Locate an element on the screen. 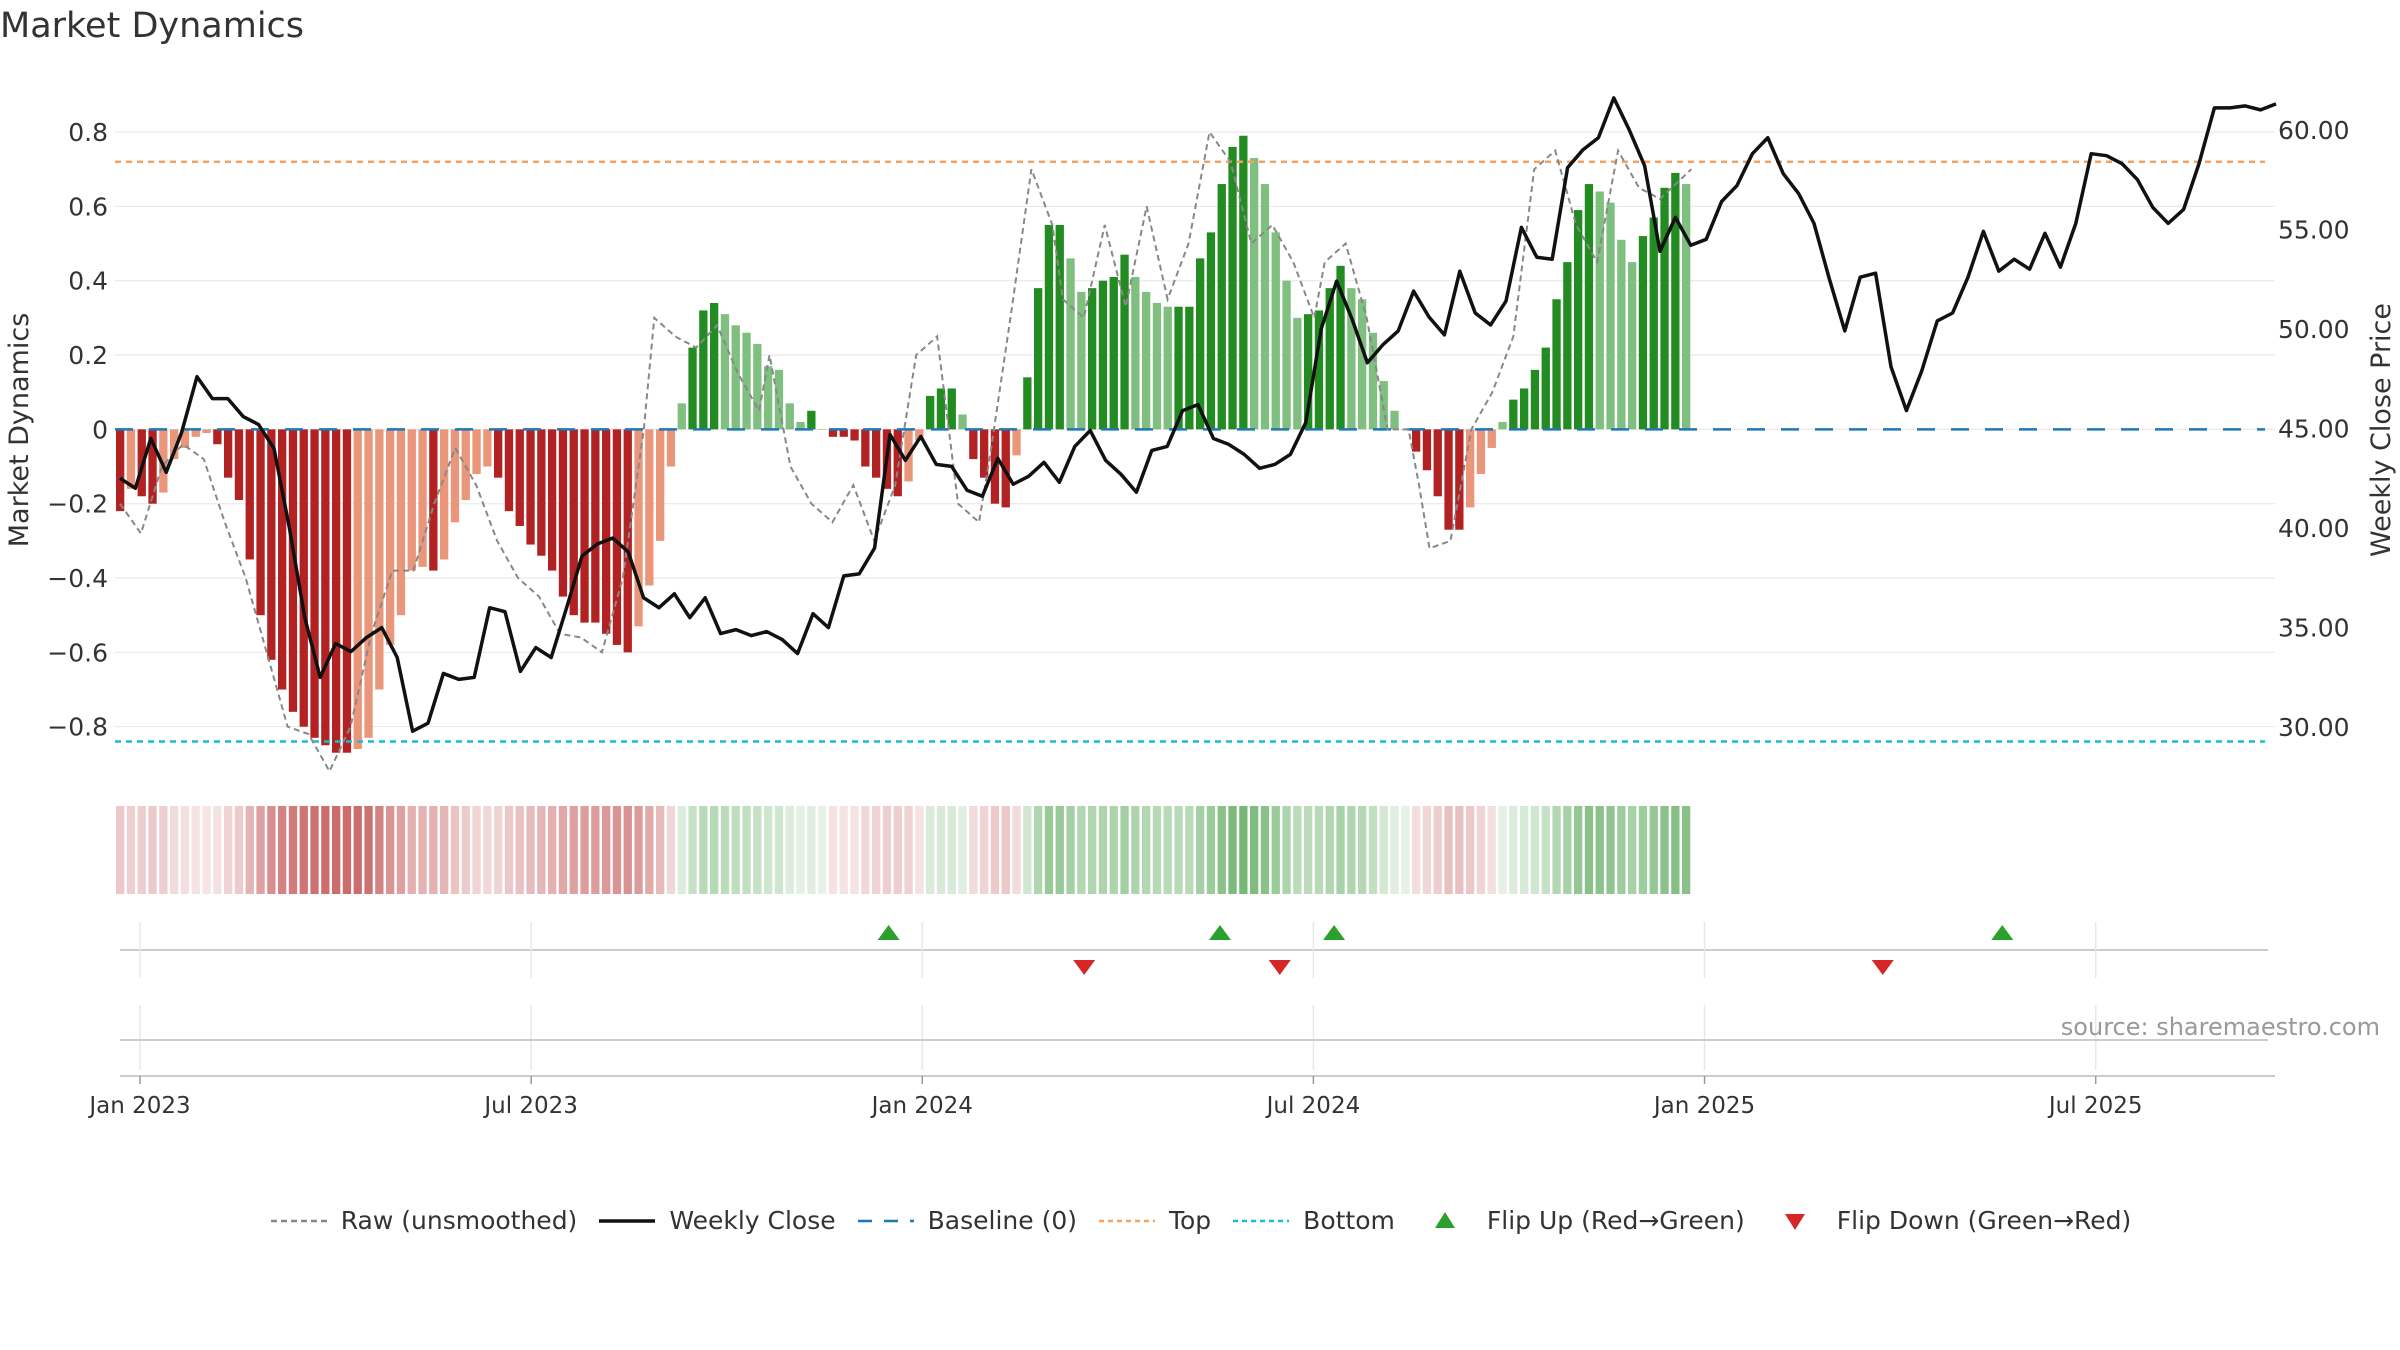 This screenshot has width=2400, height=1350. y-left-tick-label: 0.6 is located at coordinates (88, 206).